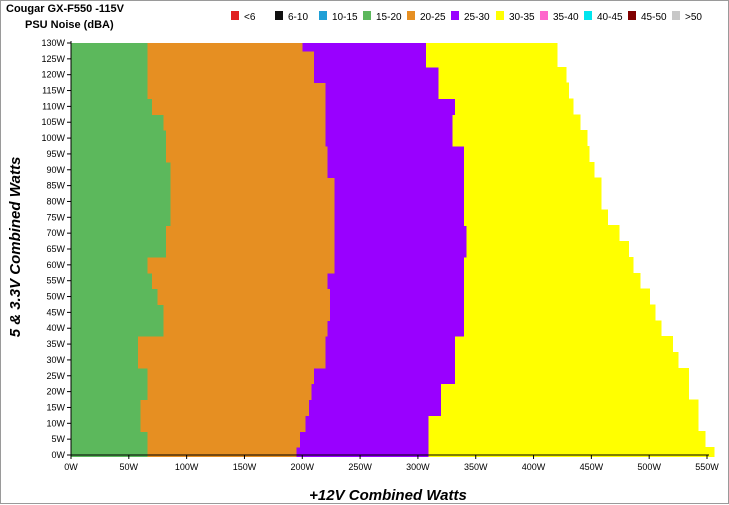  I want to click on x-tick-label-450: 450W, so click(592, 467).